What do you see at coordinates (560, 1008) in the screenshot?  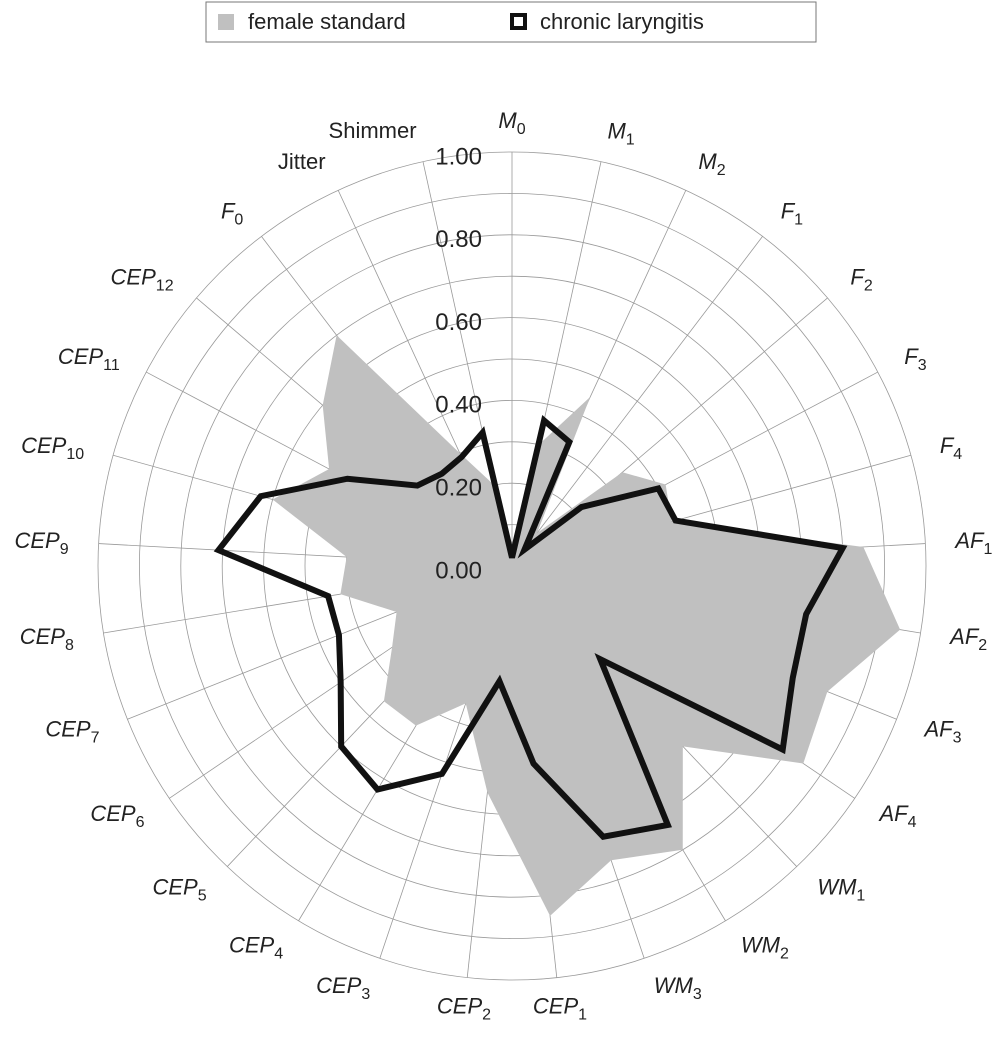 I see `category-label: CEP1` at bounding box center [560, 1008].